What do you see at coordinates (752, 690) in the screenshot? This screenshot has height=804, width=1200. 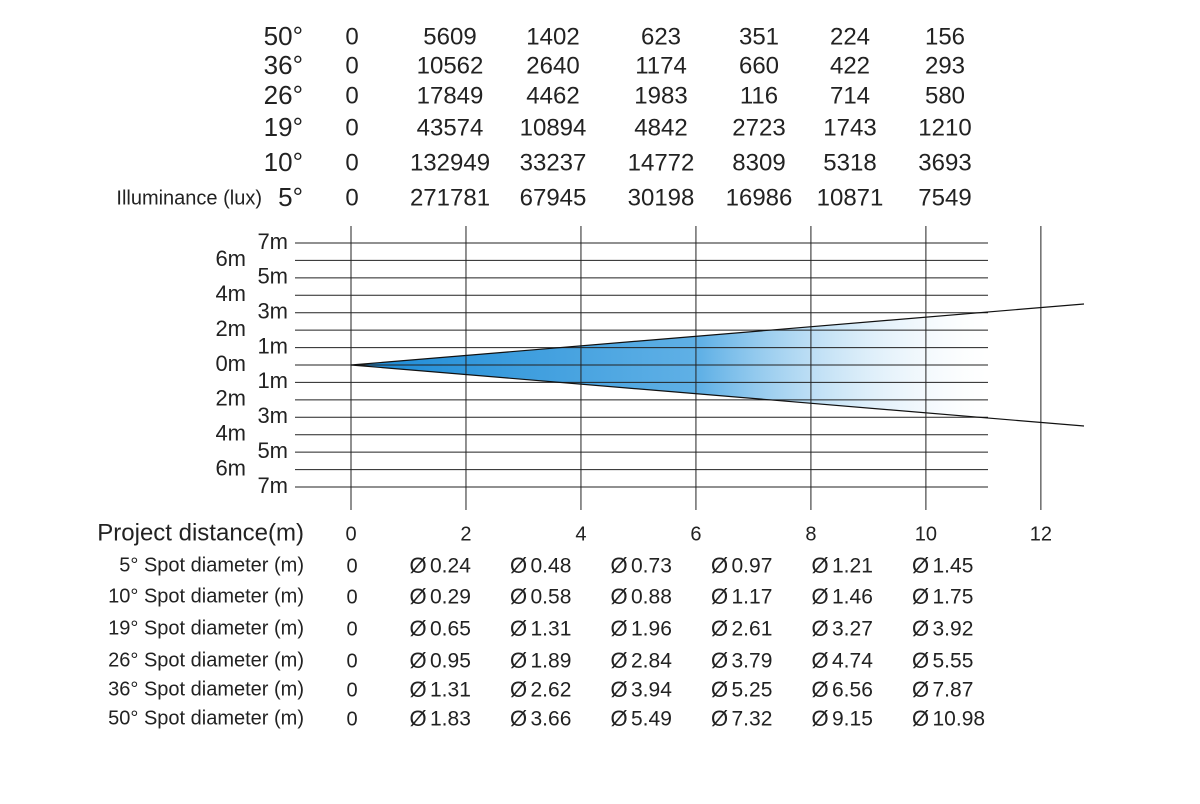 I see `spot-diameter-cell: 5.25` at bounding box center [752, 690].